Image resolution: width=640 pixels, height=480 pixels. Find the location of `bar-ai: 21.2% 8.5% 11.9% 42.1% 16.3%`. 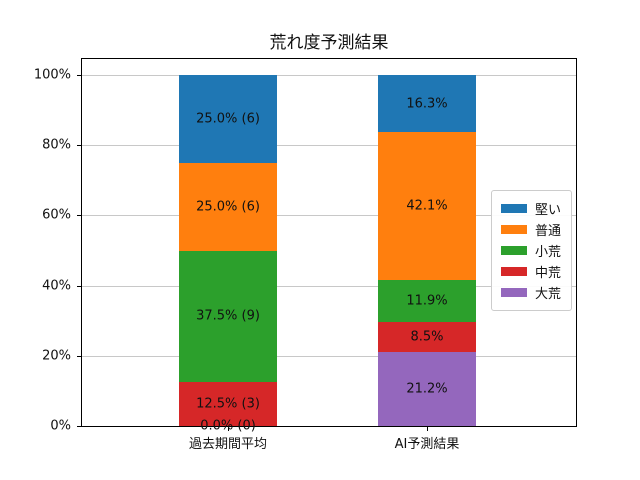

bar-ai: 21.2% 8.5% 11.9% 42.1% 16.3% is located at coordinates (427, 242).